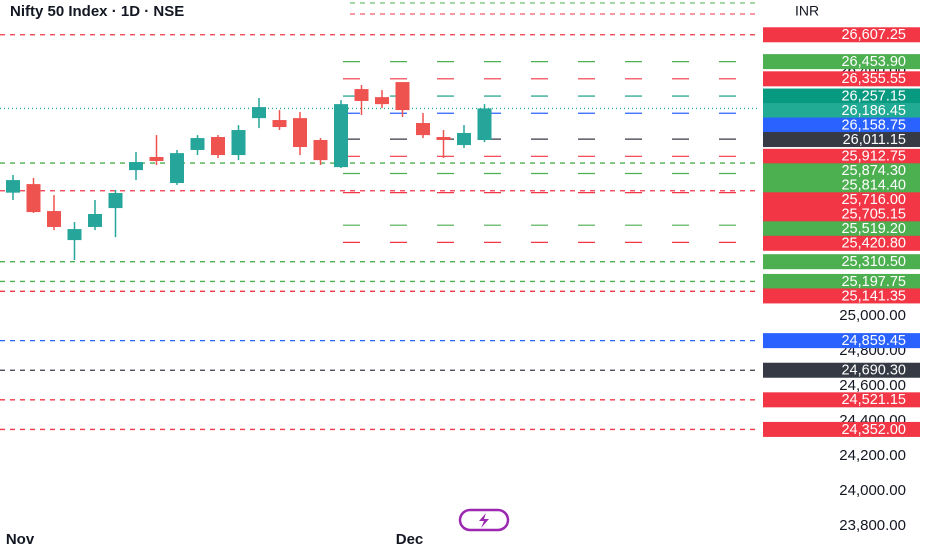 This screenshot has height=550, width=932. What do you see at coordinates (410, 539) in the screenshot?
I see `x-tick-label: Dec` at bounding box center [410, 539].